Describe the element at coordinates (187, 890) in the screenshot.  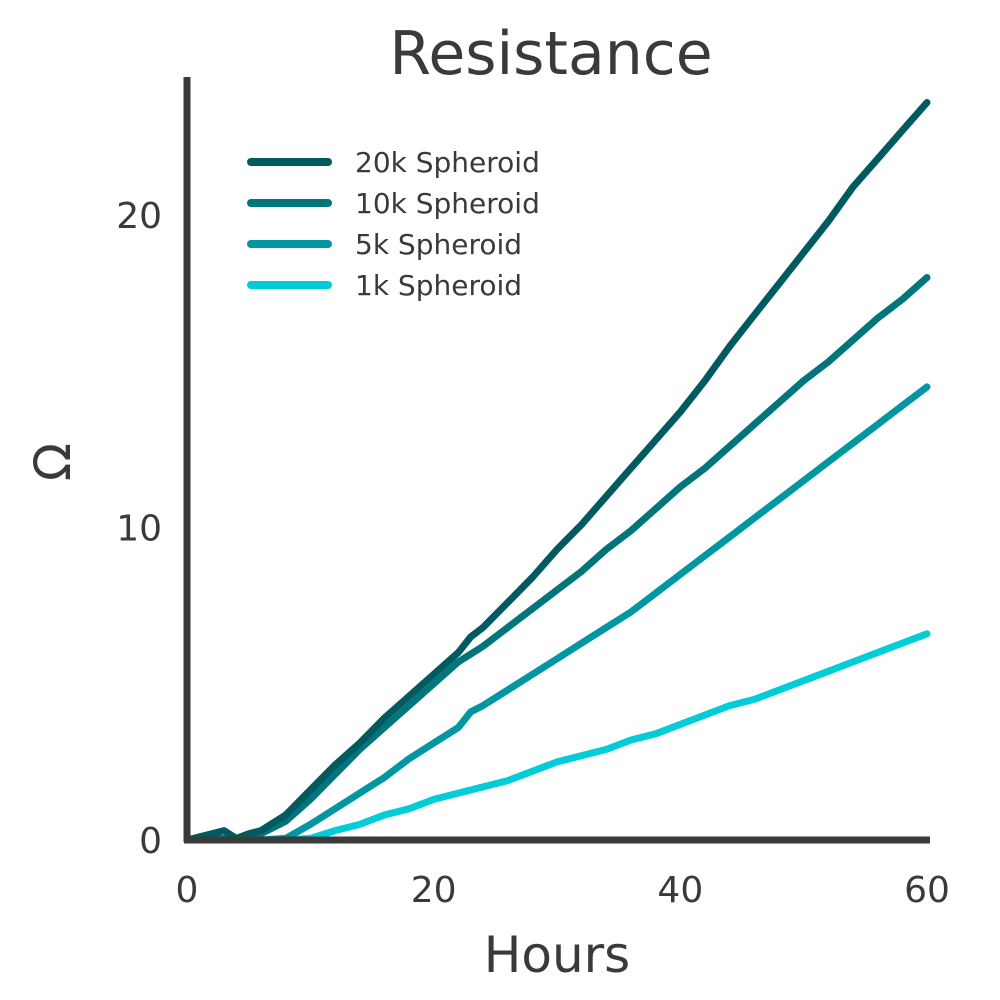
I see `x-tick-label: 0` at that location.